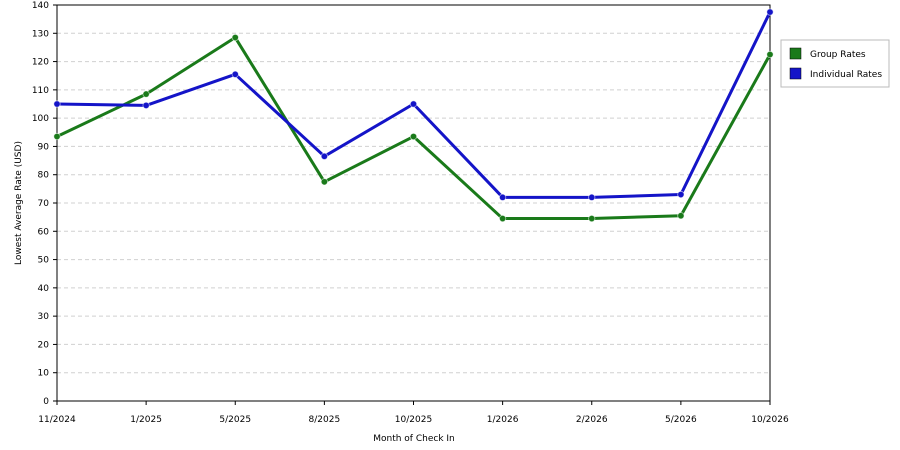 This screenshot has width=900, height=450. I want to click on x-tick-label: 10/2025, so click(413, 420).